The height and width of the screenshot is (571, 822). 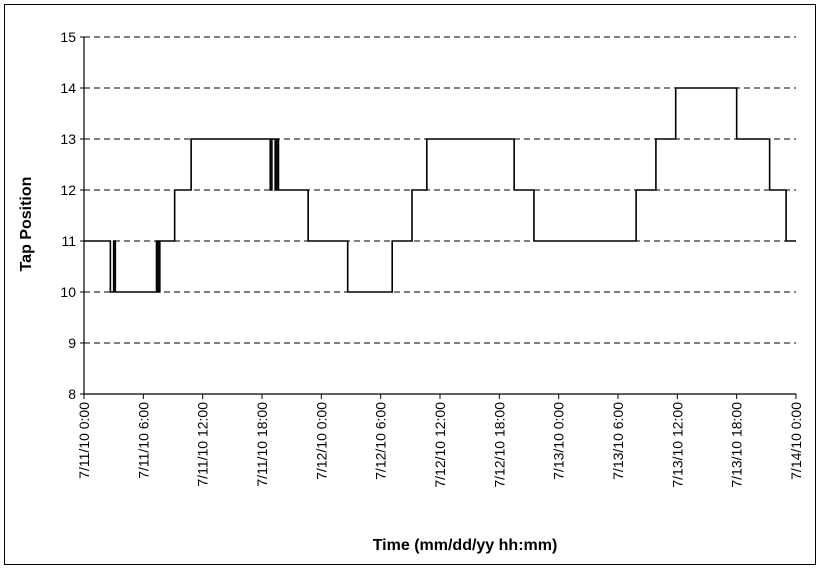 What do you see at coordinates (737, 445) in the screenshot?
I see `x-tick-label: 7/13/10 18:00` at bounding box center [737, 445].